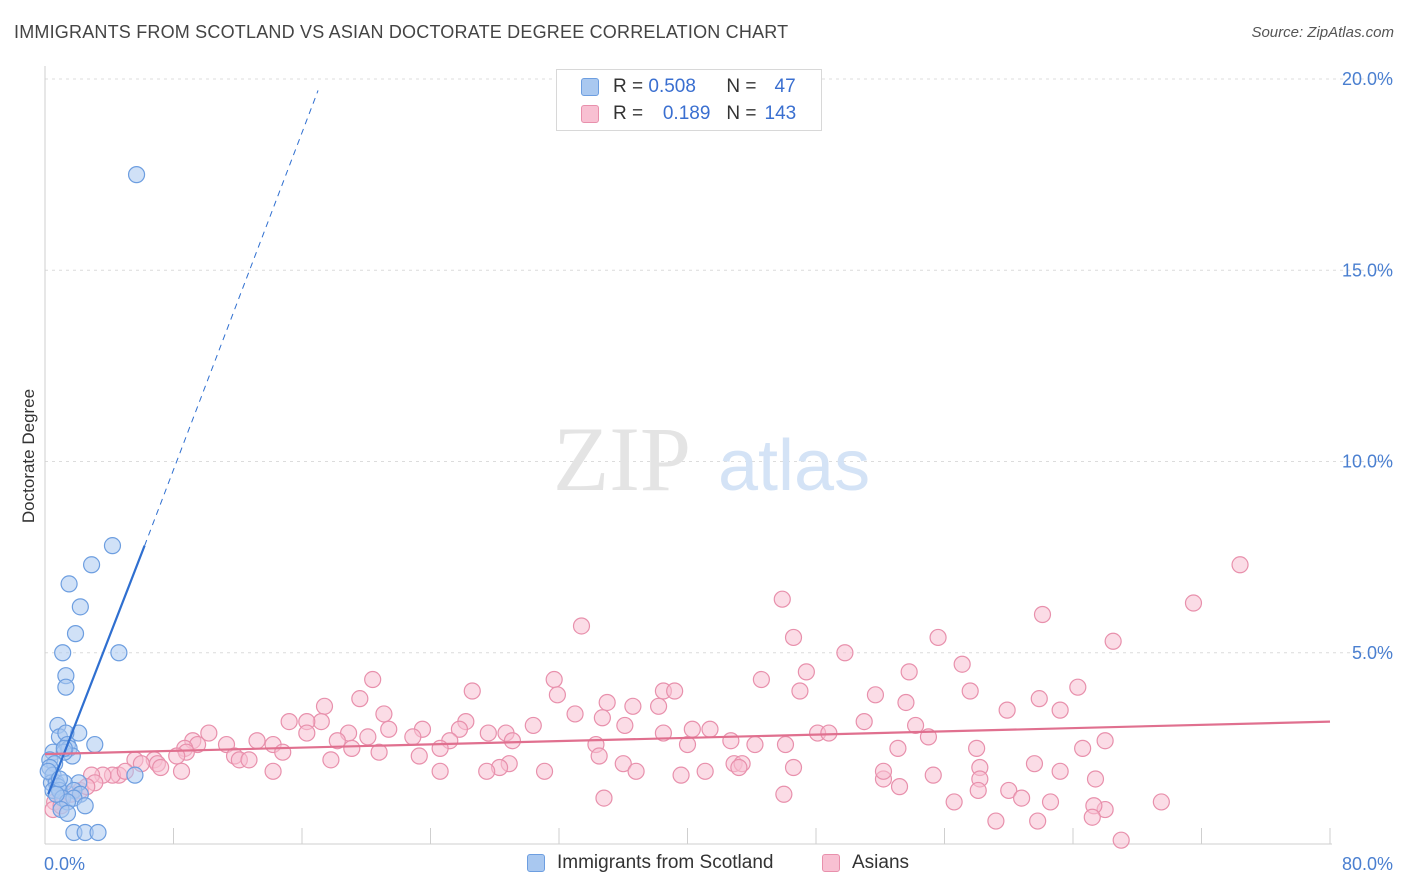 The width and height of the screenshot is (1406, 892). What do you see at coordinates (1367, 366) in the screenshot?
I see `y-tick-labels: 5.0% 10.0% 15.0% 20.0%` at bounding box center [1367, 366].